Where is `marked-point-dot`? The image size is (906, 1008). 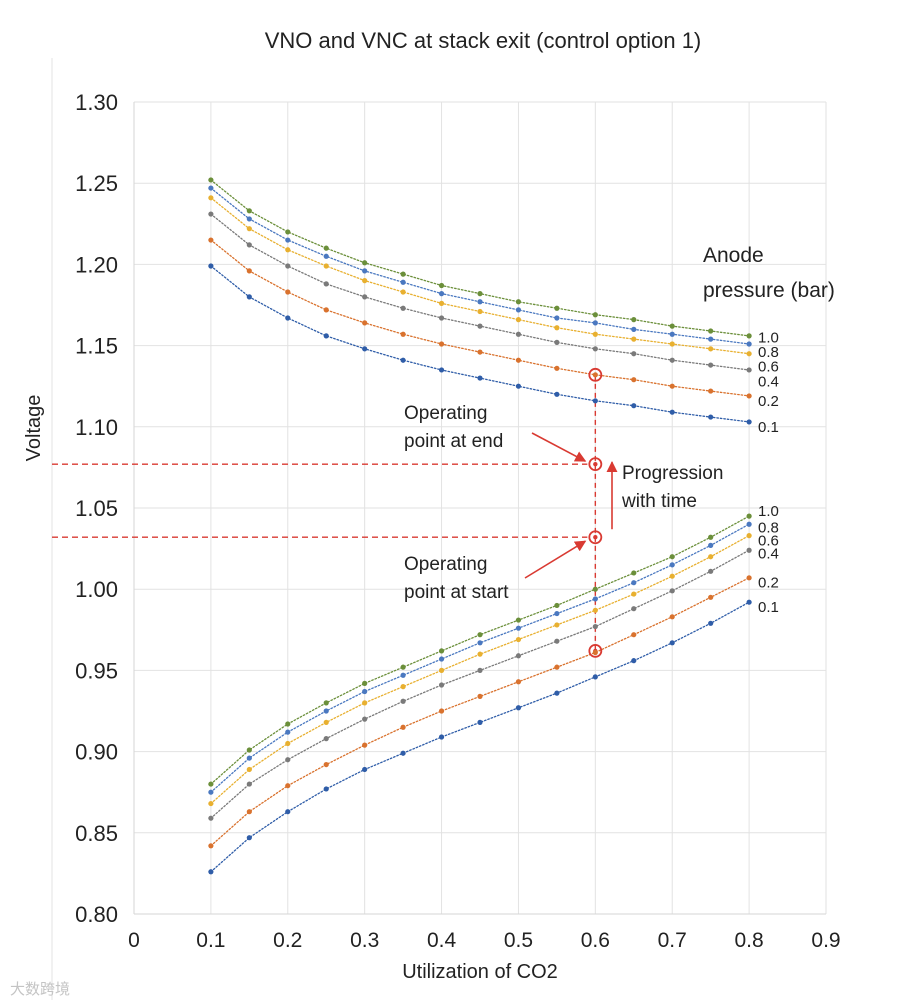 marked-point-dot is located at coordinates (595, 464).